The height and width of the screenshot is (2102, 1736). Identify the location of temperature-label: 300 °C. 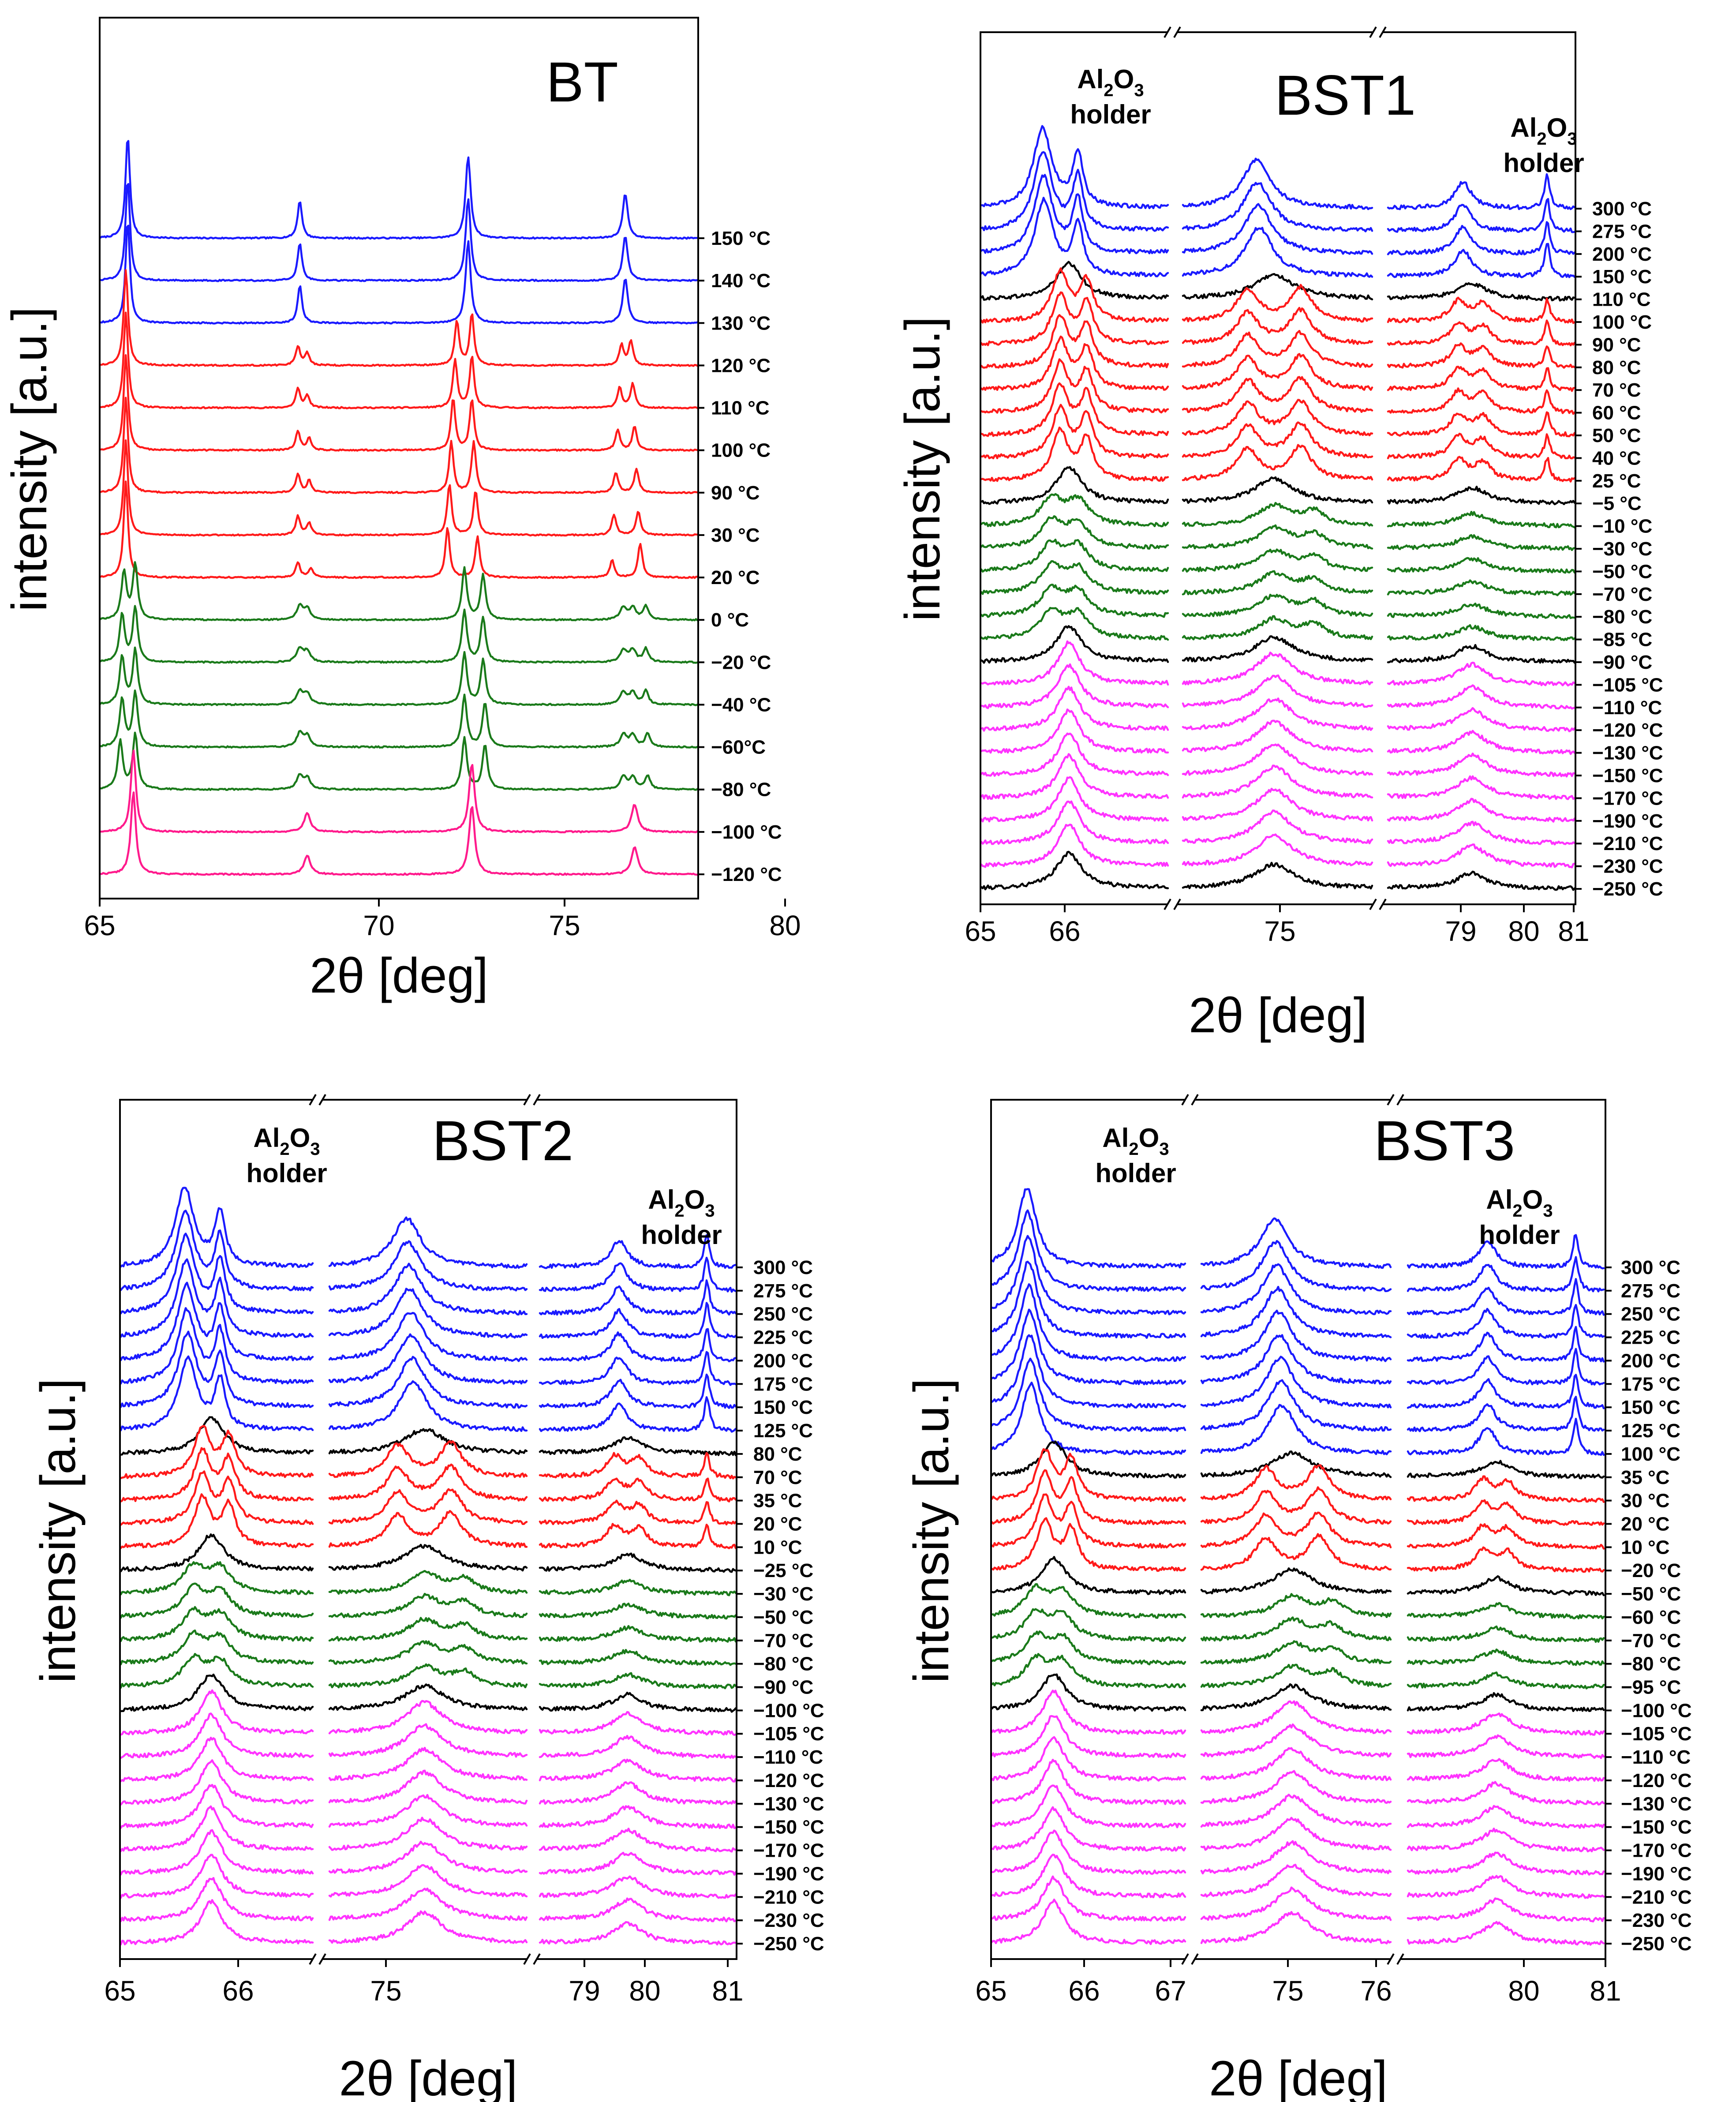
(783, 1267).